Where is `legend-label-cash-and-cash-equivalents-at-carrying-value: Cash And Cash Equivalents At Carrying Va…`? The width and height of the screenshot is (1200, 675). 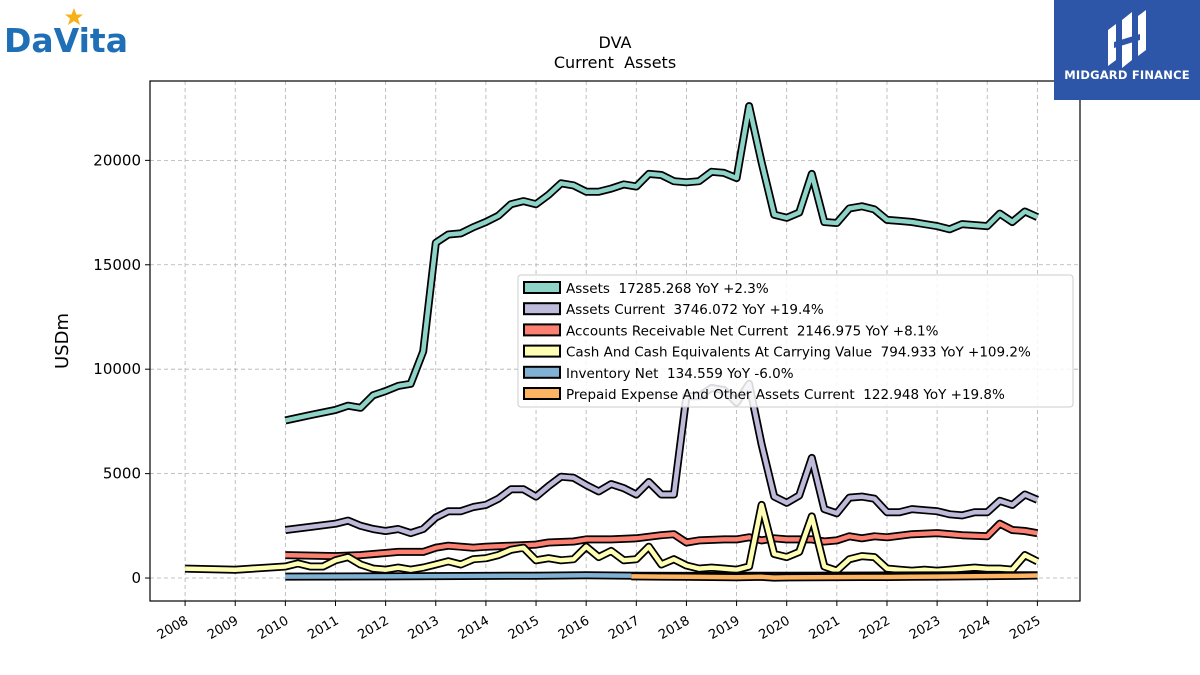 legend-label-cash-and-cash-equivalents-at-carrying-value: Cash And Cash Equivalents At Carrying Va… is located at coordinates (798, 353).